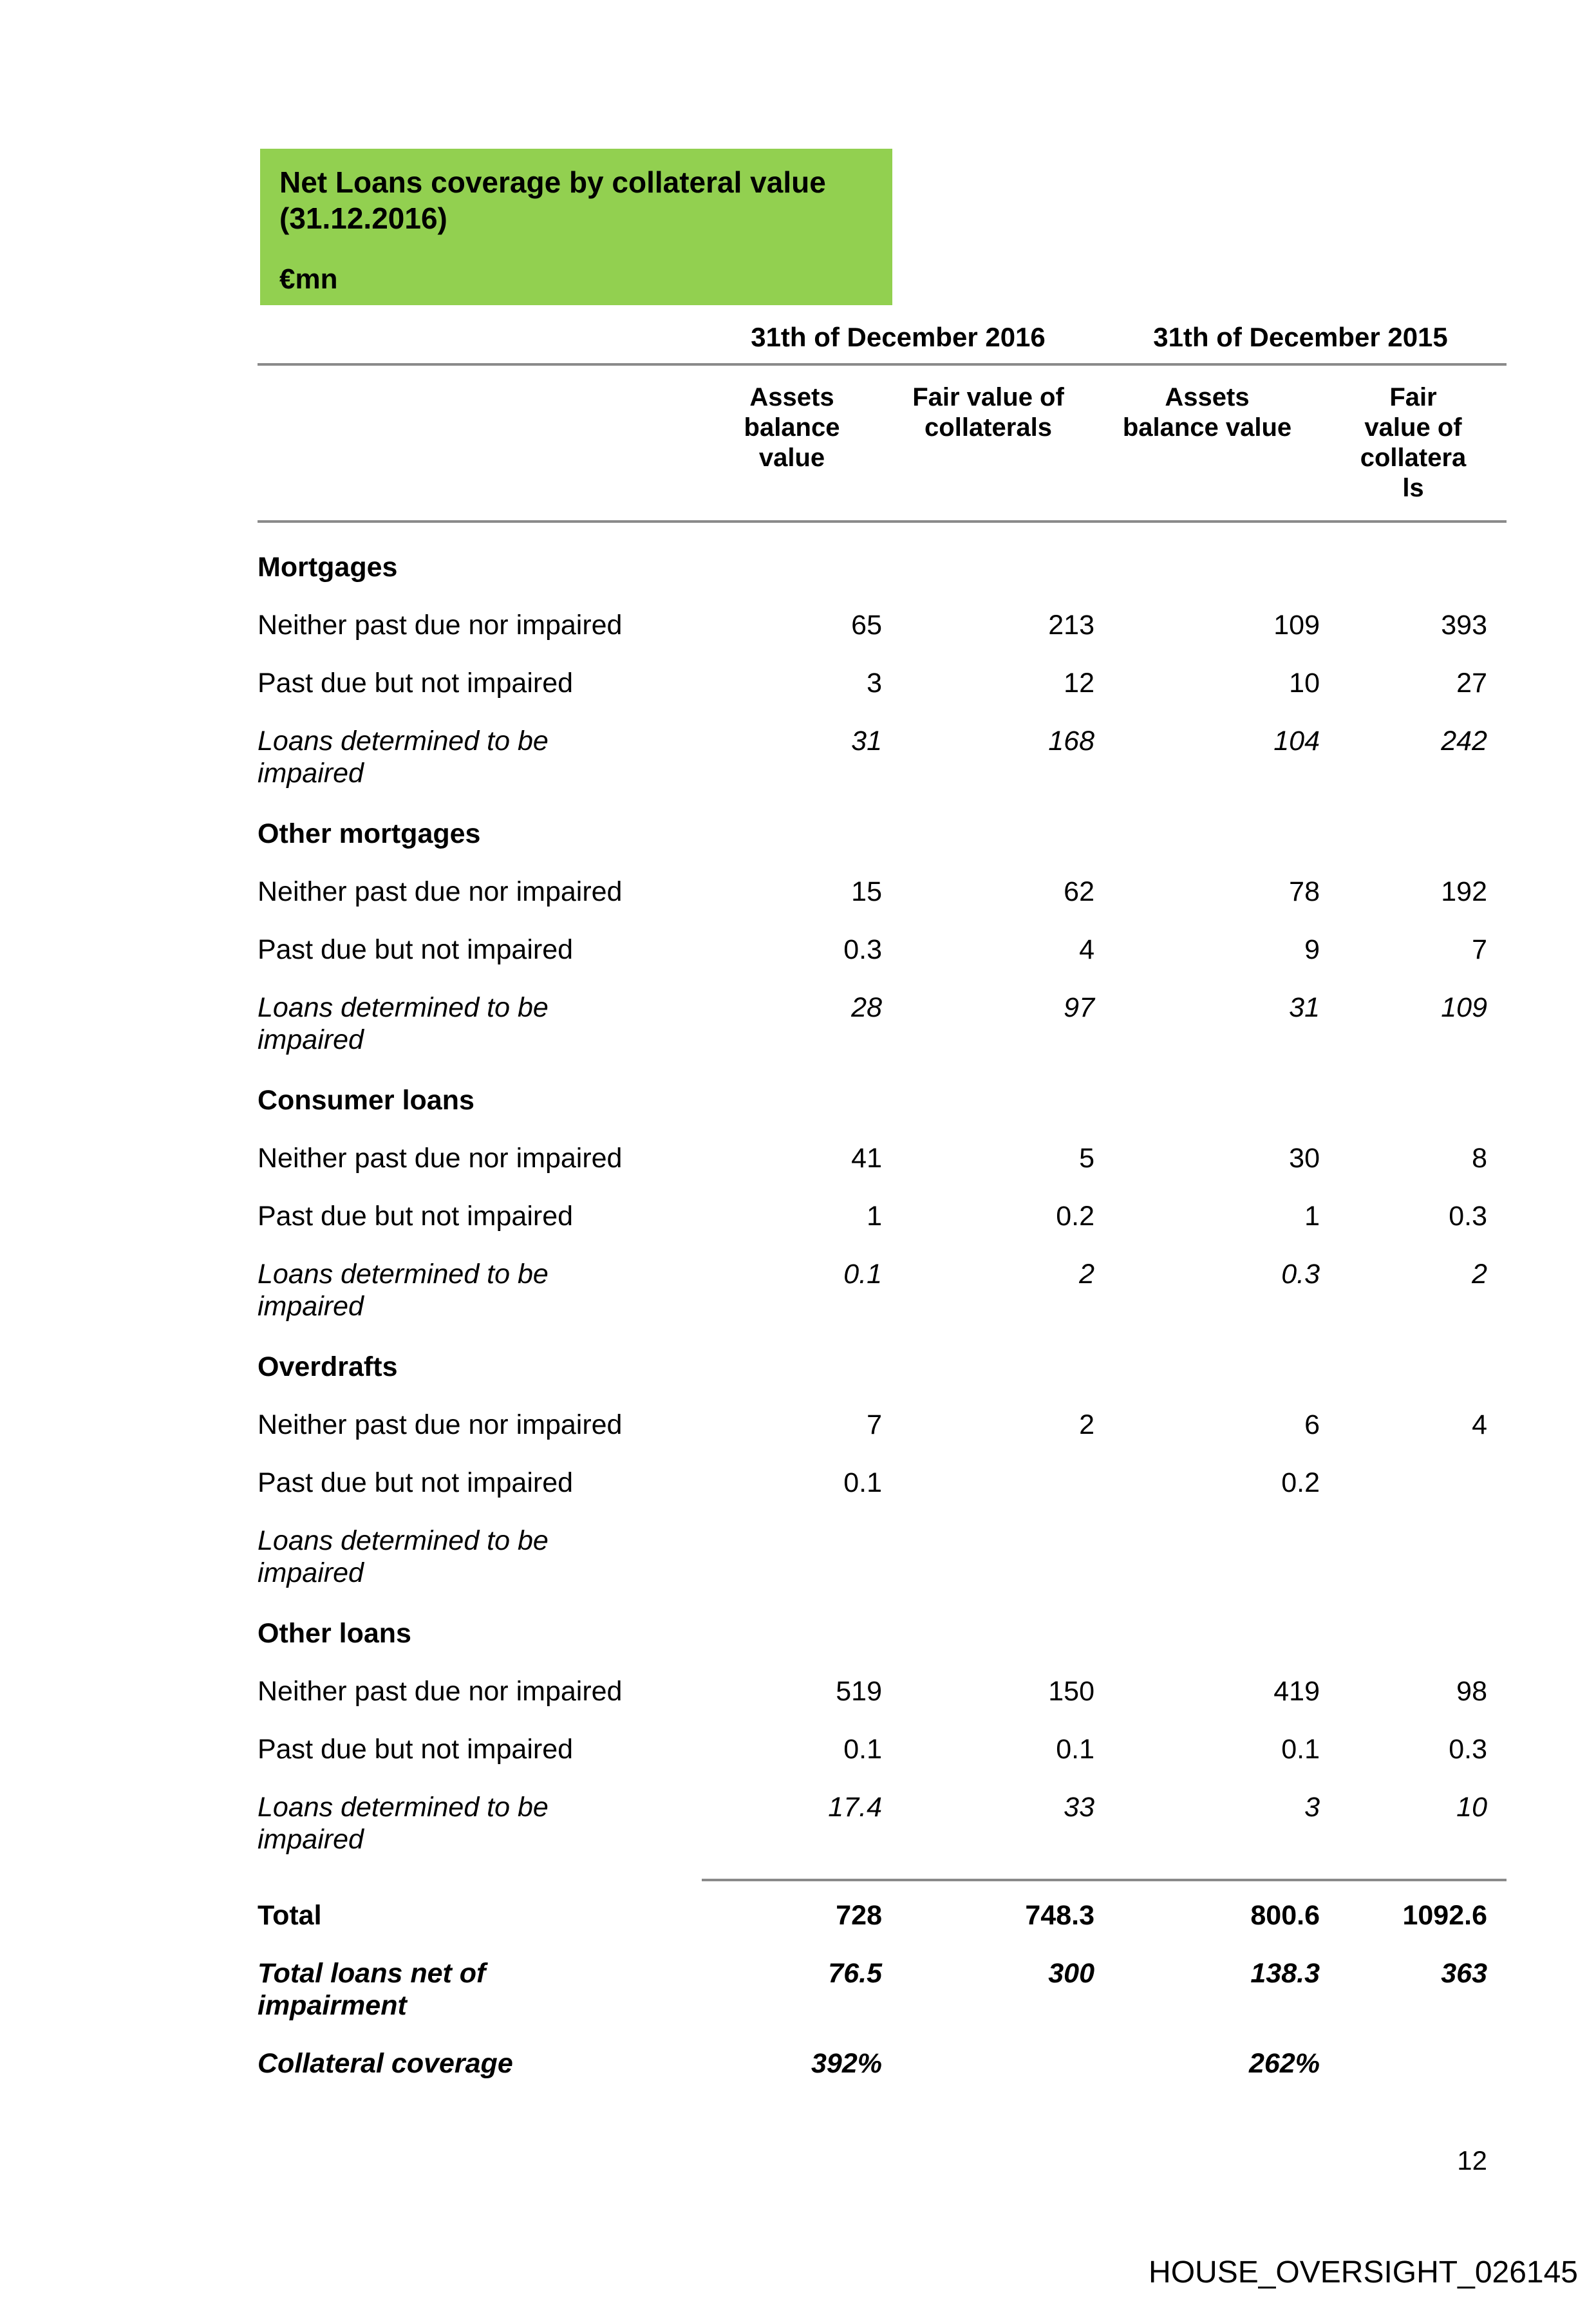  I want to click on group-header-2016: 31th of December 2016, so click(898, 337).